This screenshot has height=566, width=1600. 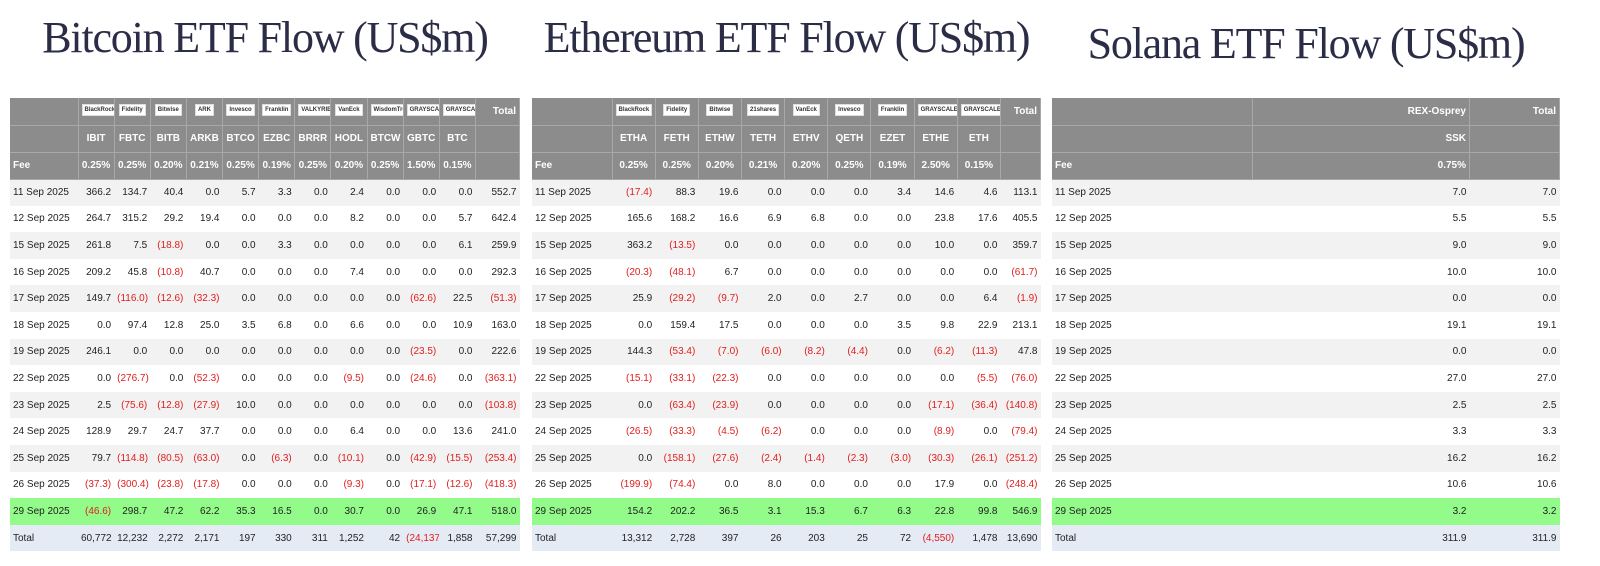 What do you see at coordinates (137, 432) in the screenshot?
I see `flow-value: 29.7` at bounding box center [137, 432].